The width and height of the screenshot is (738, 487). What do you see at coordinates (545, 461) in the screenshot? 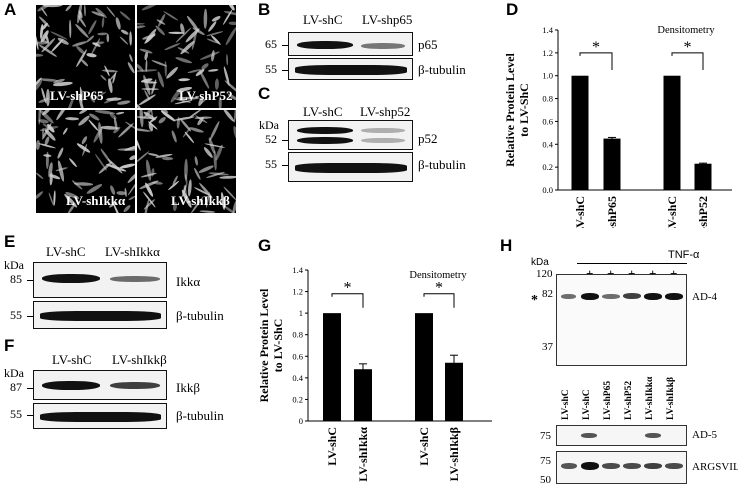
I see `marker-label: 75` at bounding box center [545, 461].